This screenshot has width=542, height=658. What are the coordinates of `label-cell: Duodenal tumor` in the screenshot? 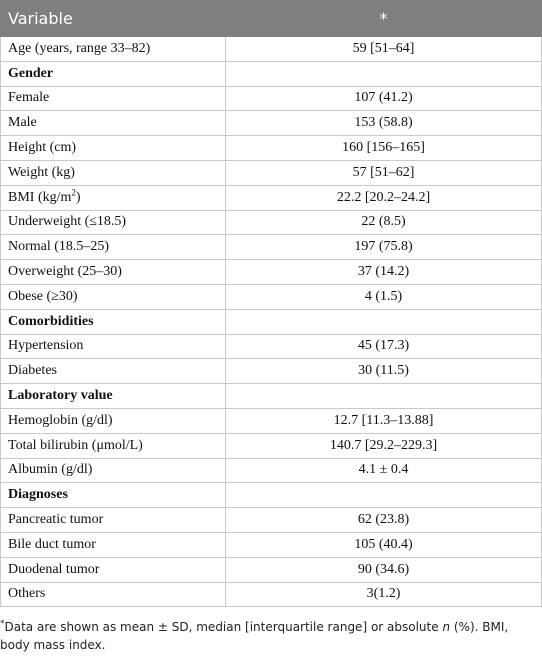 It's located at (113, 569).